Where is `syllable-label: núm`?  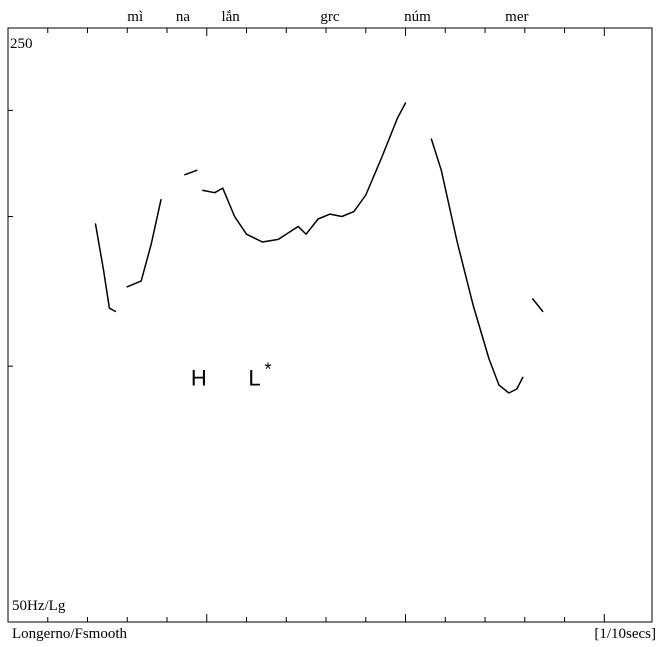 syllable-label: núm is located at coordinates (417, 17).